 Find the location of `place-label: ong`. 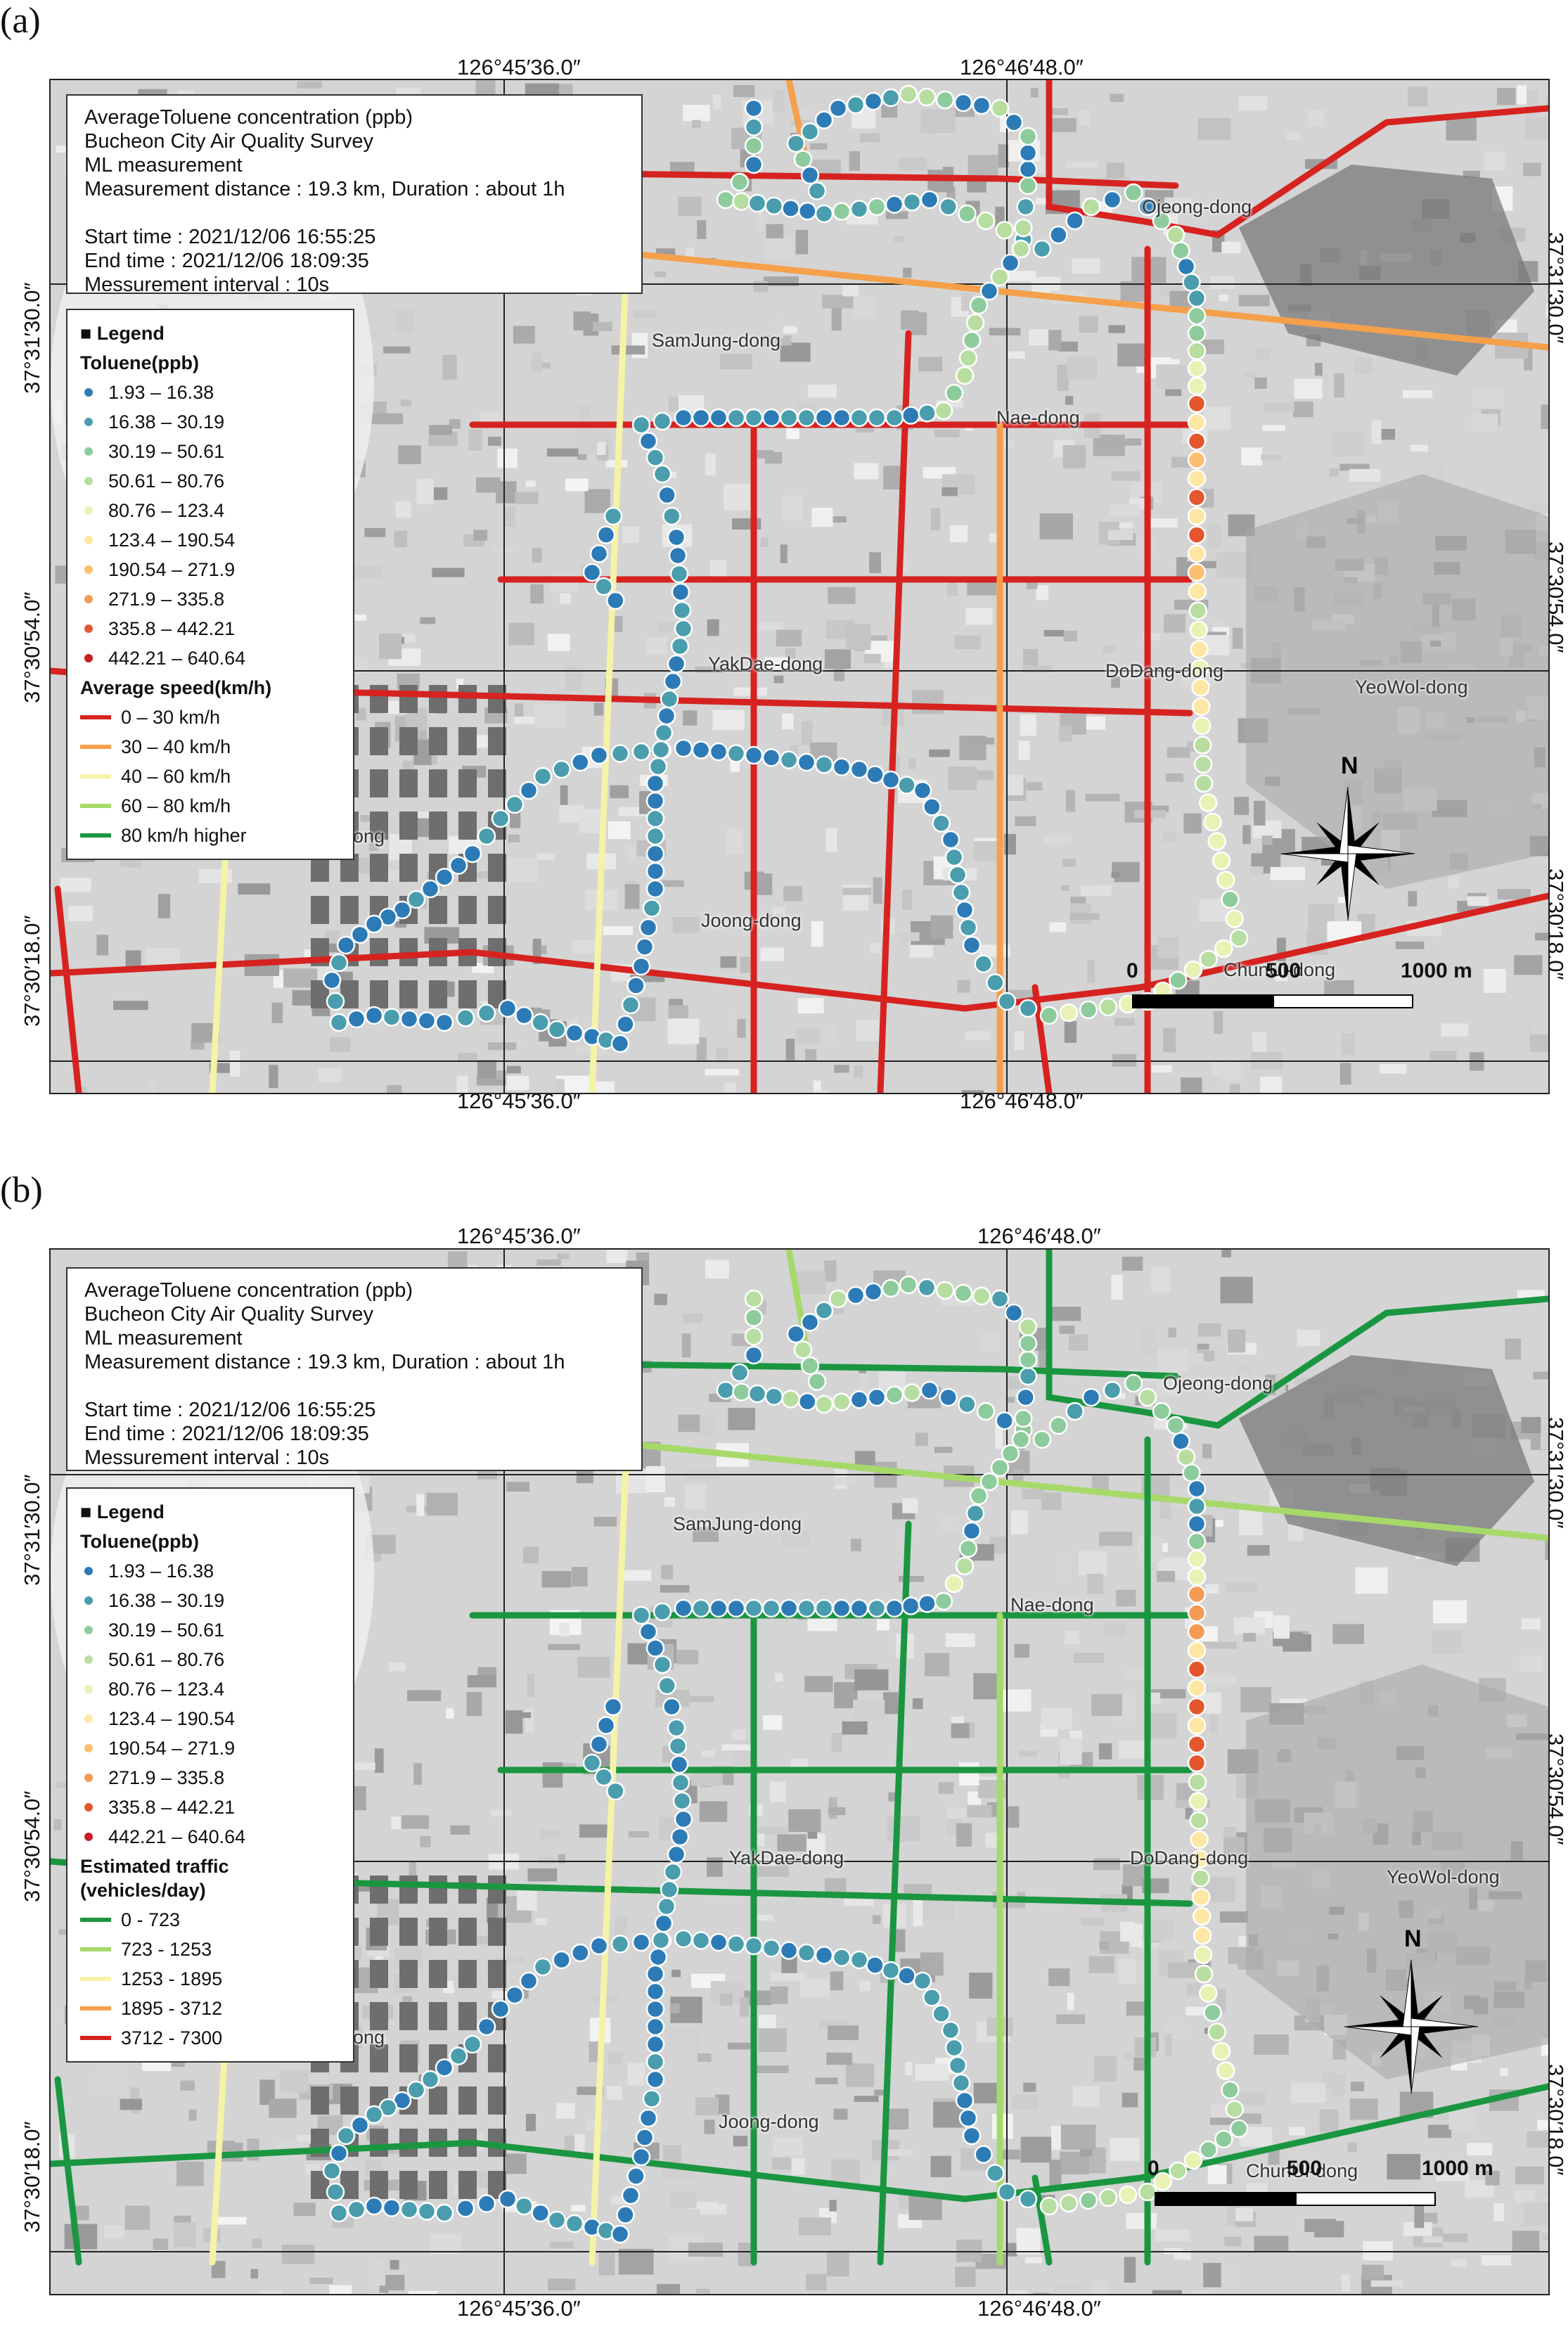

place-label: ong is located at coordinates (369, 2038).